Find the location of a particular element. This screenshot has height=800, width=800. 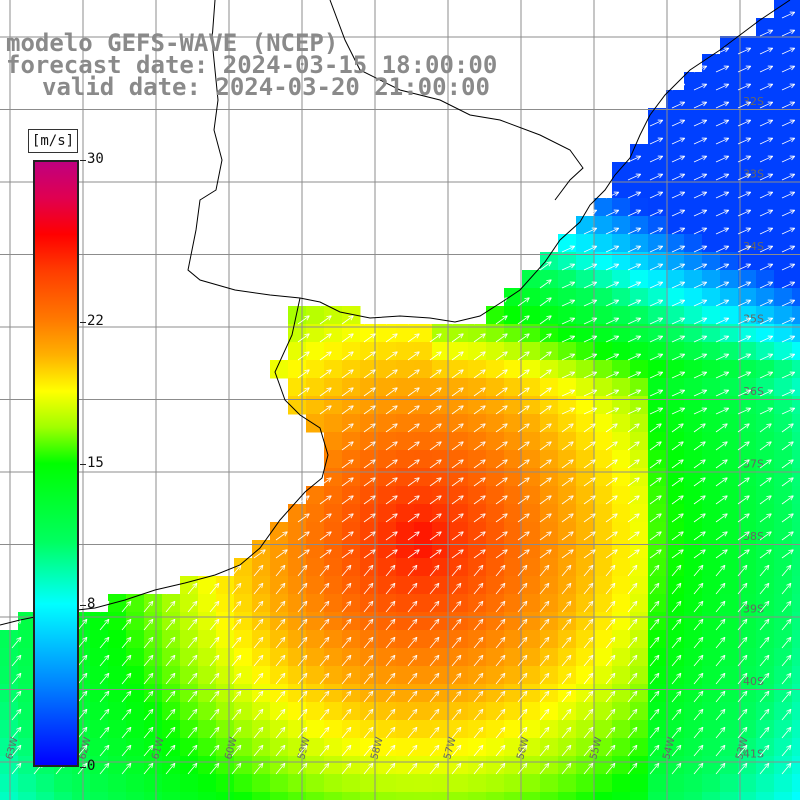

latitude-label: 36S is located at coordinates (753, 391).